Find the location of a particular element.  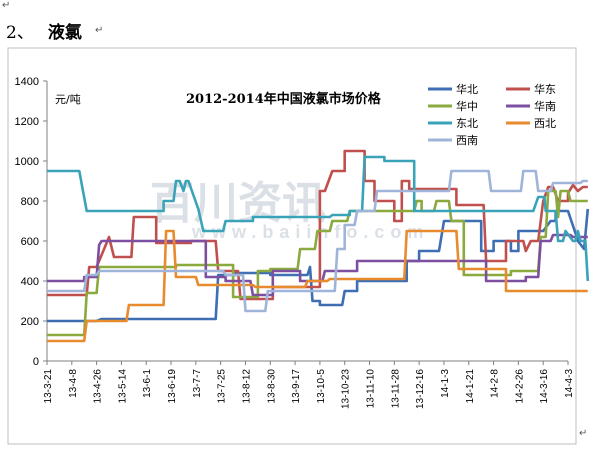

x-tick-label: 13-11-28 is located at coordinates (395, 389).